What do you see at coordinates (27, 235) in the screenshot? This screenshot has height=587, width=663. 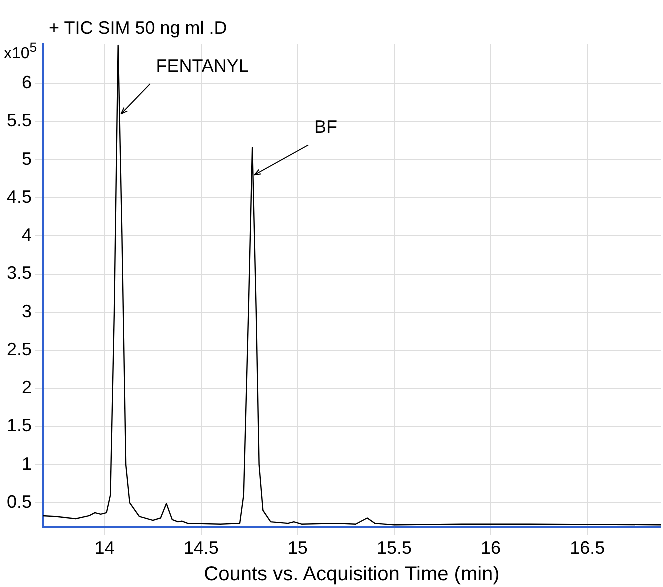 I see `y-tick-label: 4` at bounding box center [27, 235].